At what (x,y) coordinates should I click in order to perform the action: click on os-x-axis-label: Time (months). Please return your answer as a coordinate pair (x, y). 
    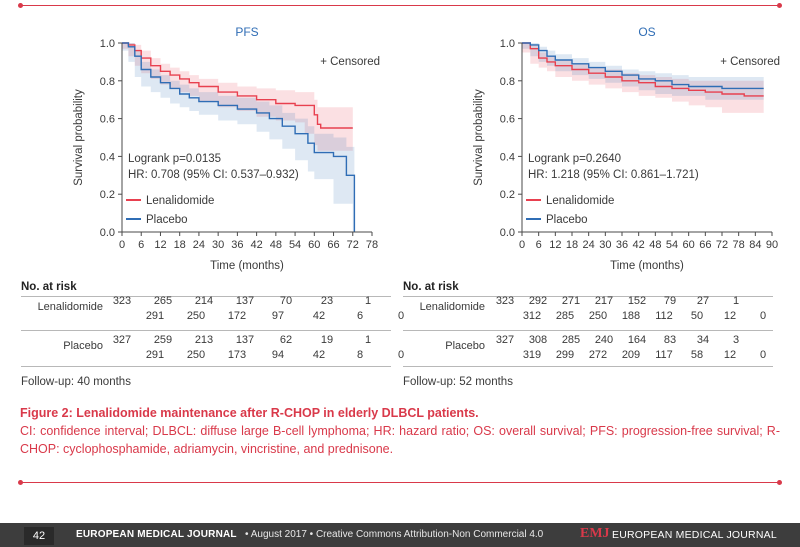
    Looking at the image, I should click on (647, 266).